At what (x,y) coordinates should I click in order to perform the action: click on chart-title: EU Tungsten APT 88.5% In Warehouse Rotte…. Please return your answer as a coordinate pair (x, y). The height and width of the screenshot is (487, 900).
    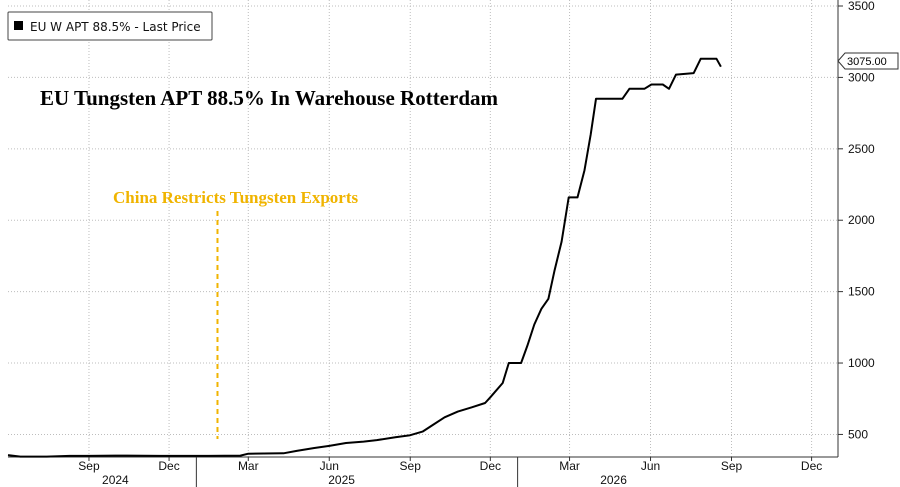
    Looking at the image, I should click on (269, 98).